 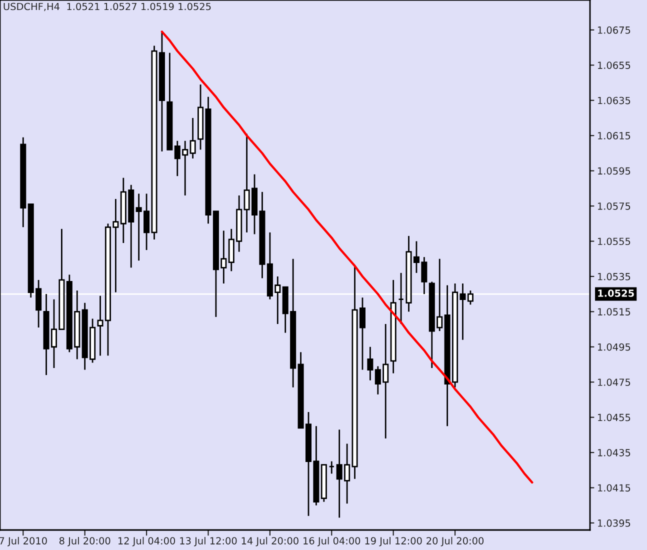 I want to click on x-tick-label: 19 Jul 12:00, so click(x=393, y=541).